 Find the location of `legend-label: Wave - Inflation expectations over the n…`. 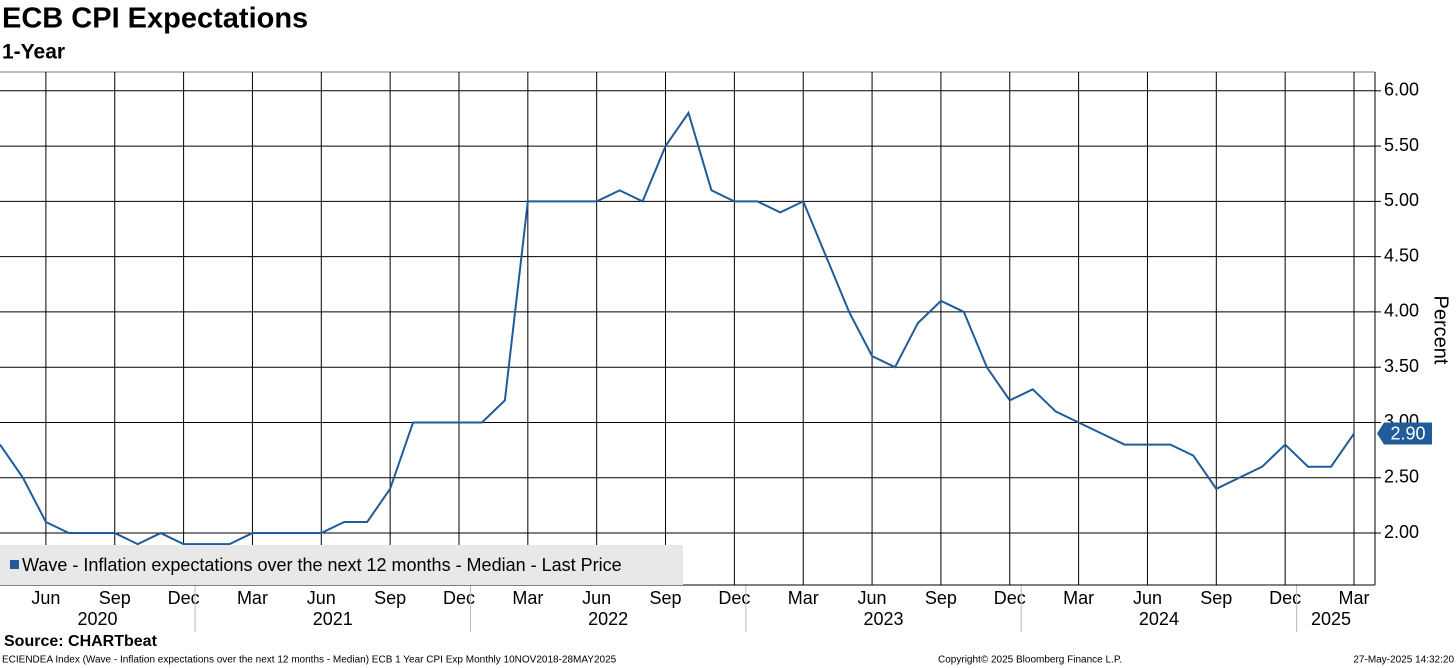

legend-label: Wave - Inflation expectations over the n… is located at coordinates (322, 565).